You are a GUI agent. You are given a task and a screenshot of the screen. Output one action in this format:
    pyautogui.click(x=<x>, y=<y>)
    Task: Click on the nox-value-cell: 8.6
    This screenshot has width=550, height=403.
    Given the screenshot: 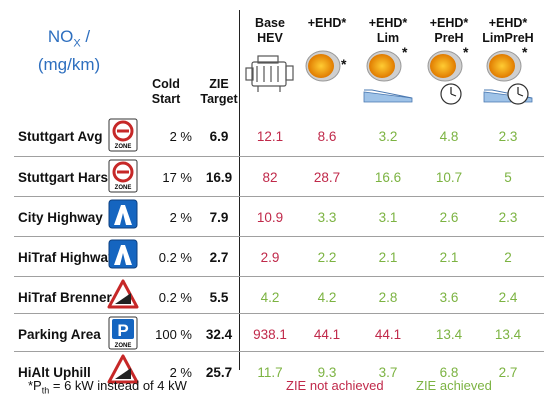 What is the action you would take?
    pyautogui.click(x=327, y=136)
    